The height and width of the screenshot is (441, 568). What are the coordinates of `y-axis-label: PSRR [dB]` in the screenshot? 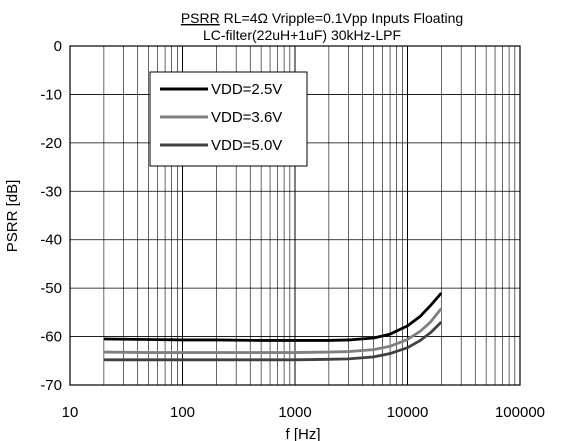 It's located at (12, 216).